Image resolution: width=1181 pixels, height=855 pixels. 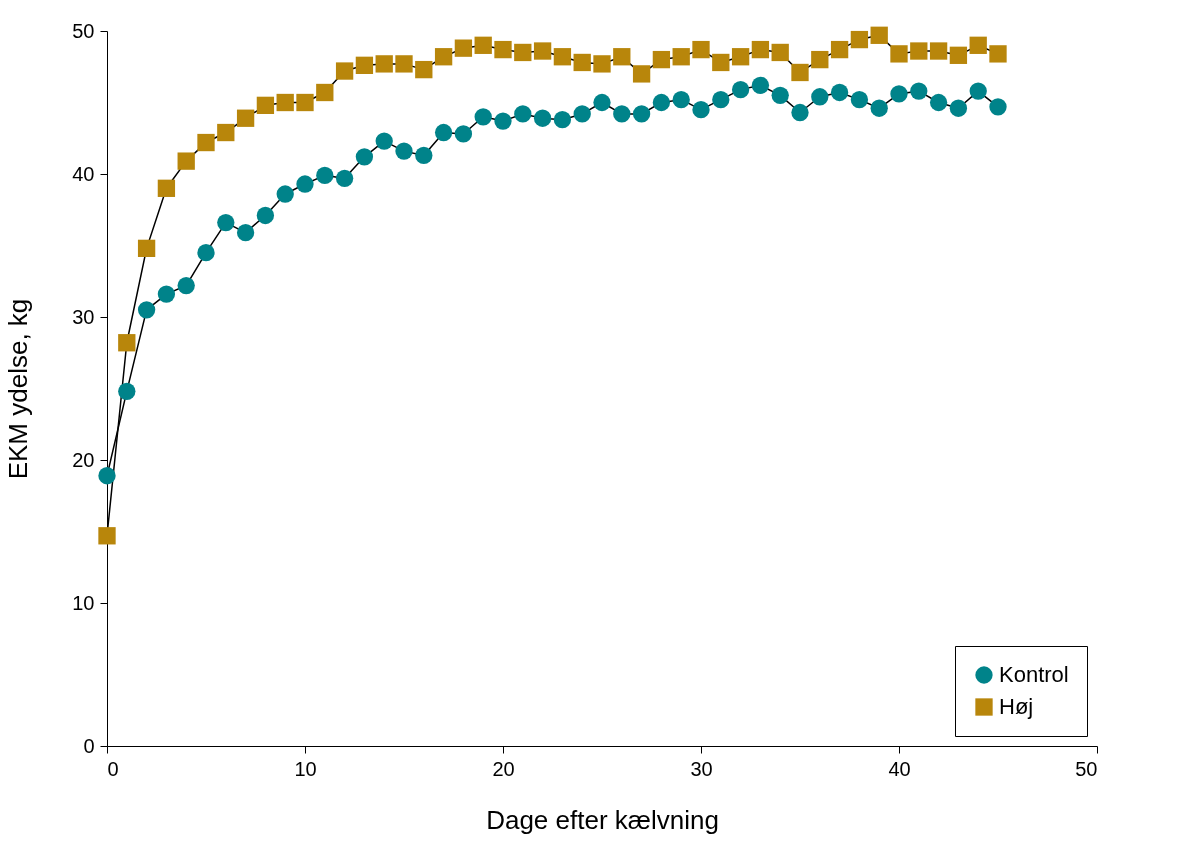 I want to click on x-tick-label: 50, so click(x=1086, y=768).